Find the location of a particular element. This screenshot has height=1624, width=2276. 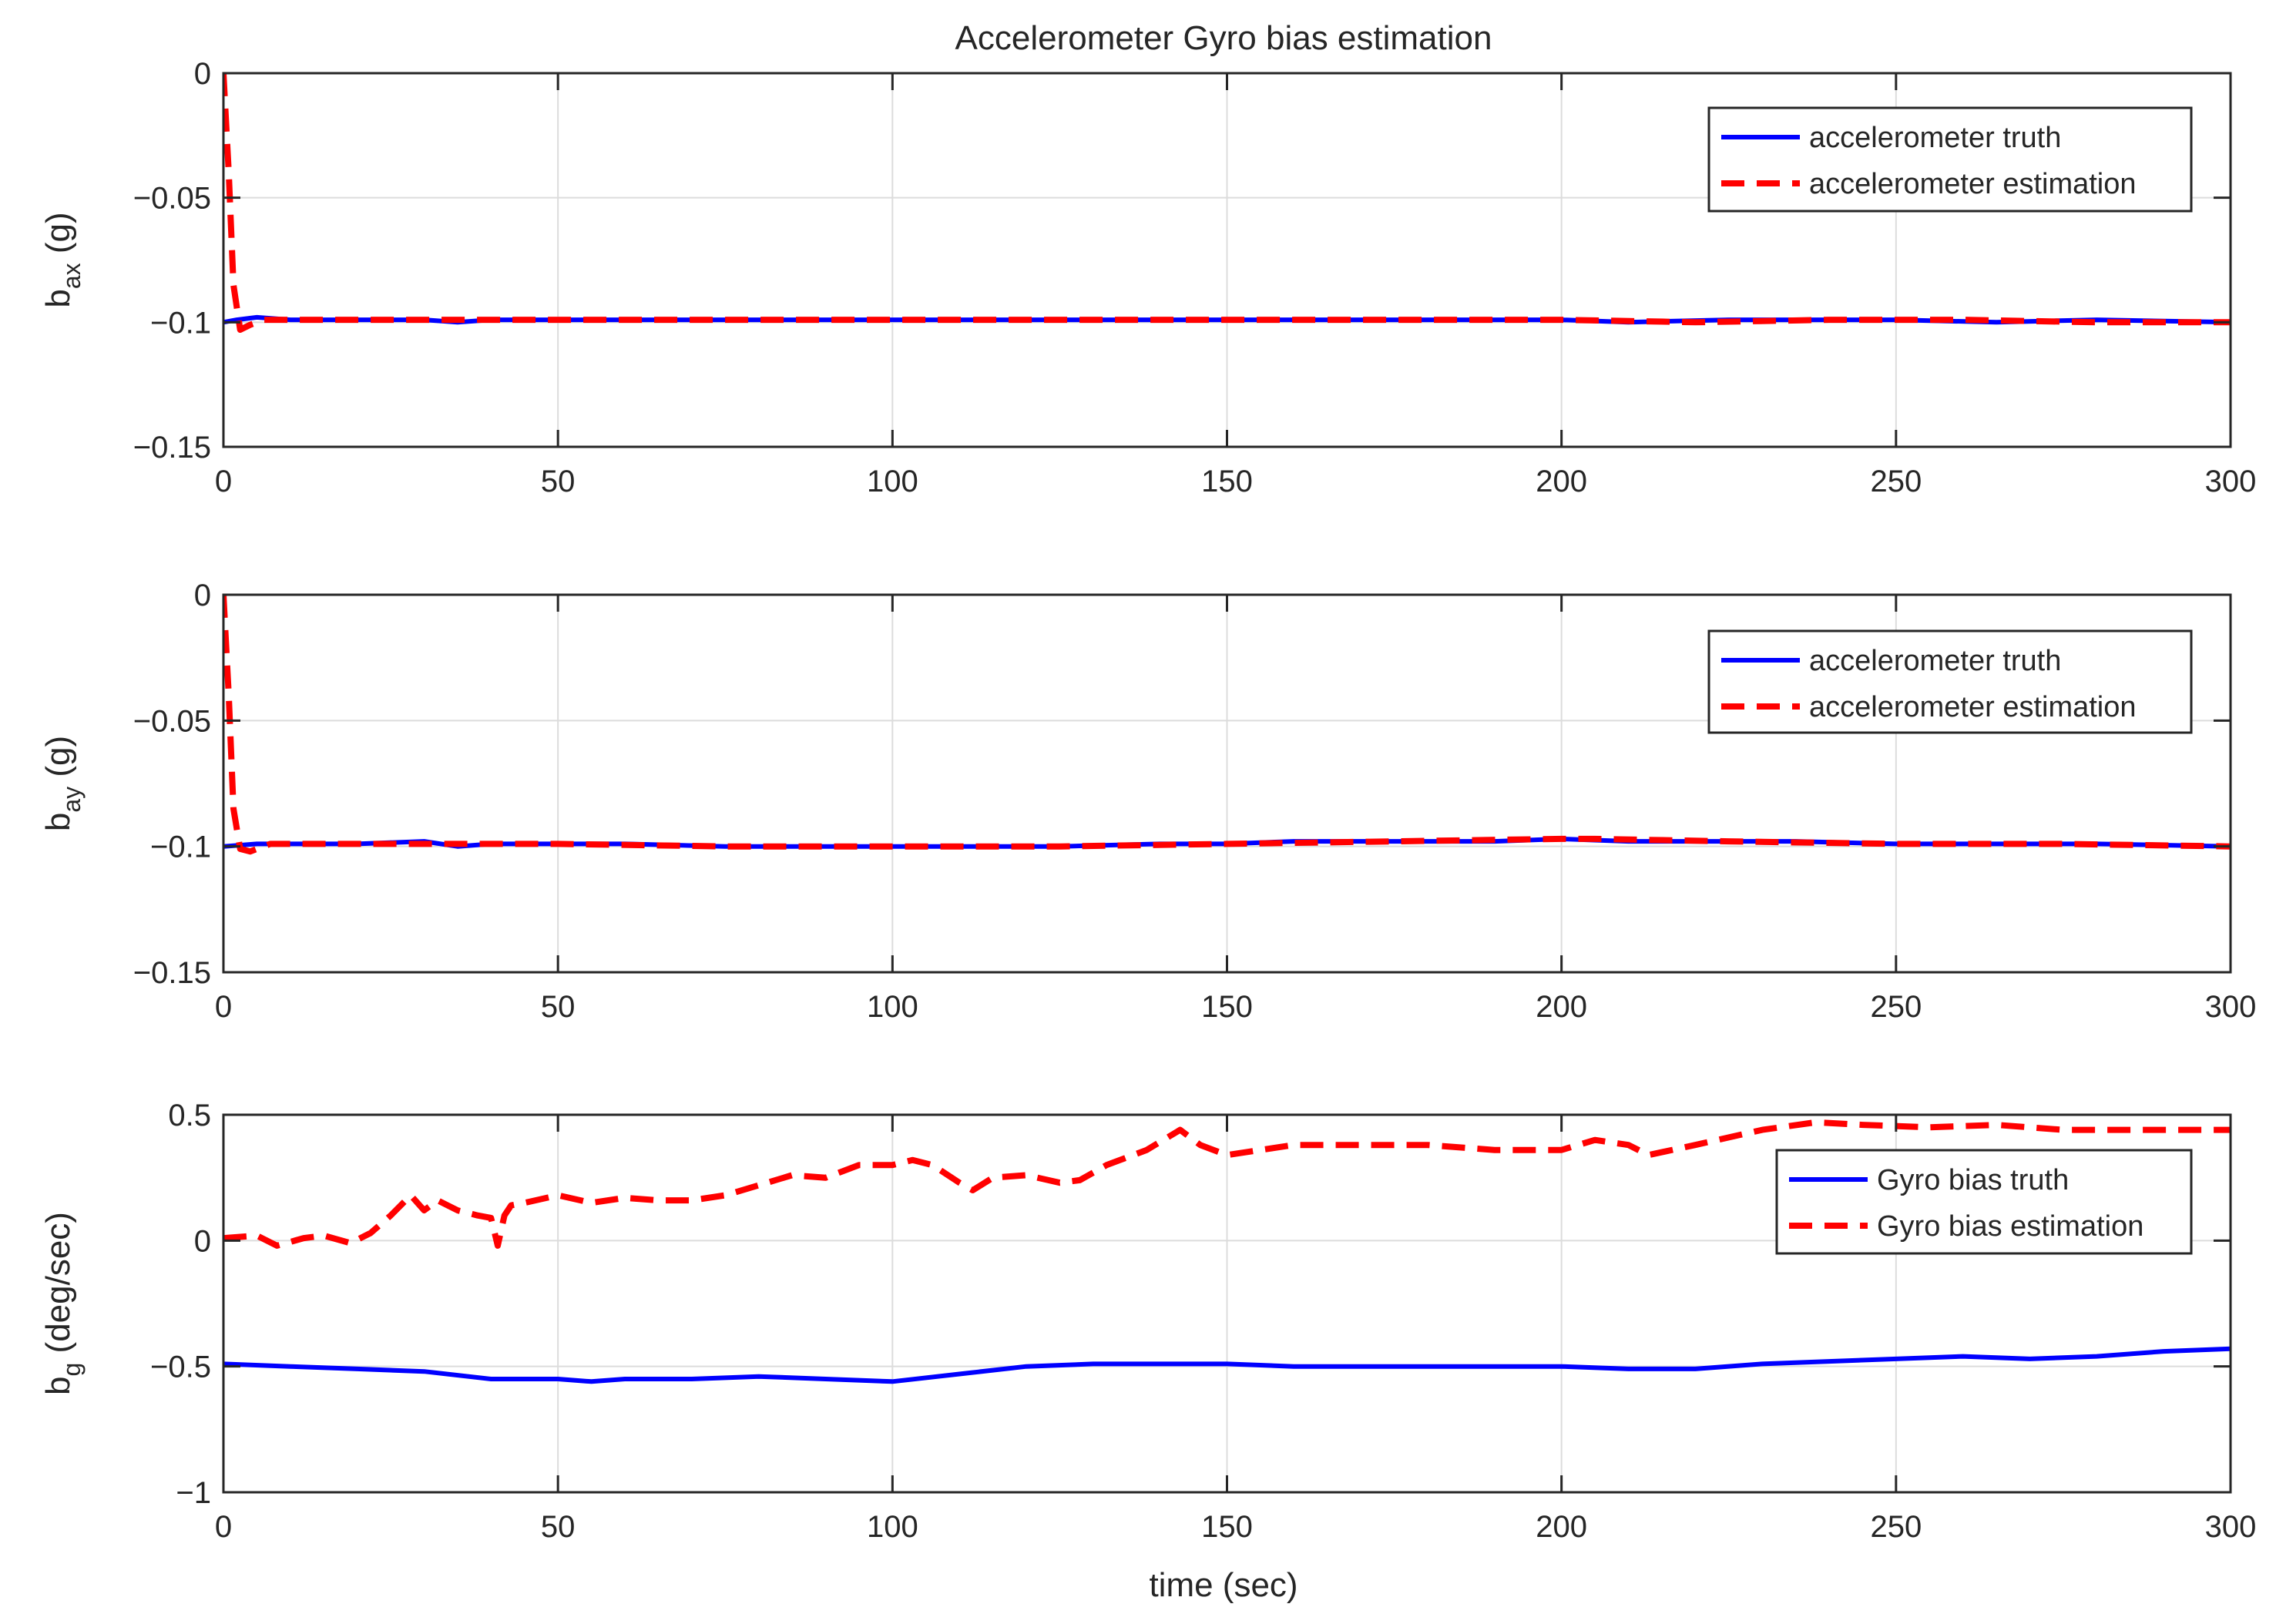

legend: Gyro bias truth Gyro bias estimation is located at coordinates (1984, 1202).